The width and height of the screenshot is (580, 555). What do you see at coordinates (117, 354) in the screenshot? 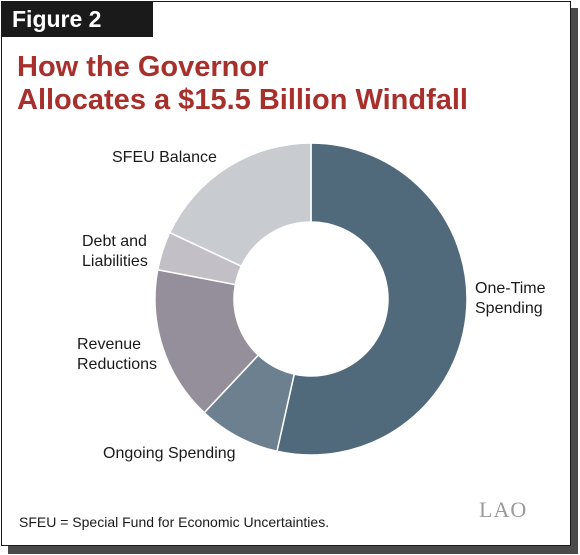
I see `label-revenue-reductions: Revenue Reductions` at bounding box center [117, 354].